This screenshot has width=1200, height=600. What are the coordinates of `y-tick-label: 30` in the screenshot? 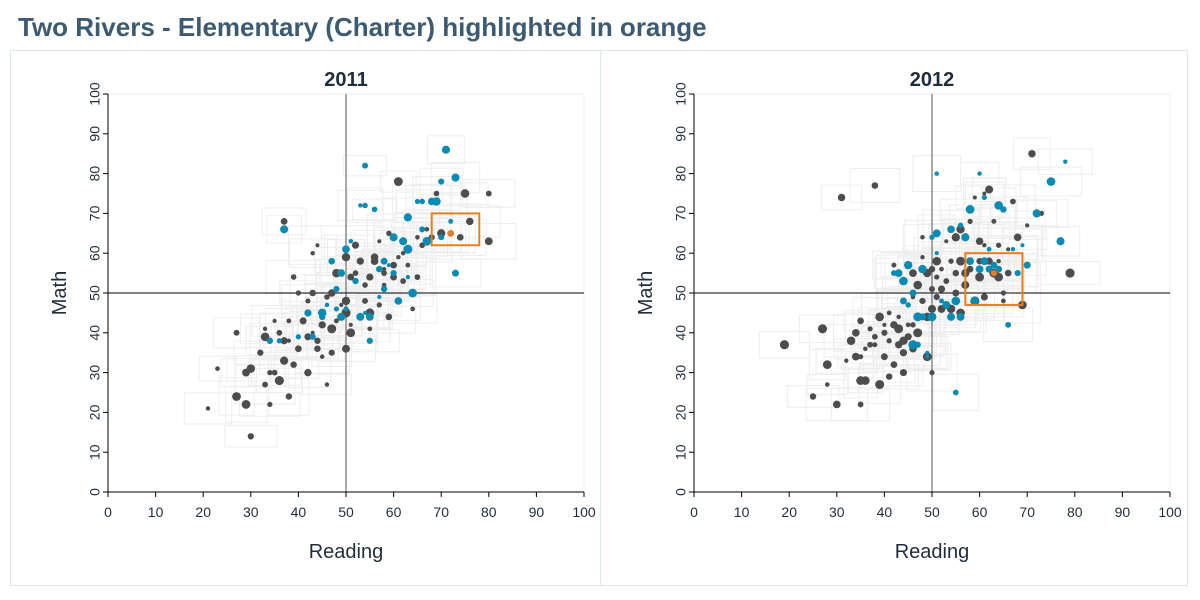 It's located at (95, 373).